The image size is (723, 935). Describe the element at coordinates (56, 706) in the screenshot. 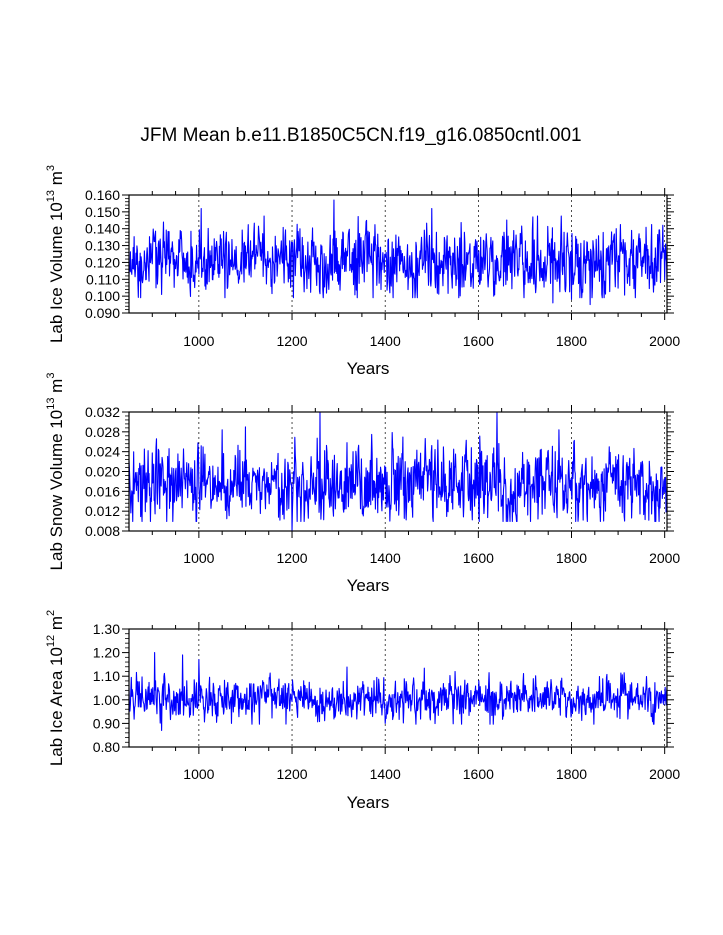

I see `y-axis-label-part: Lab Ice Area 10` at that location.